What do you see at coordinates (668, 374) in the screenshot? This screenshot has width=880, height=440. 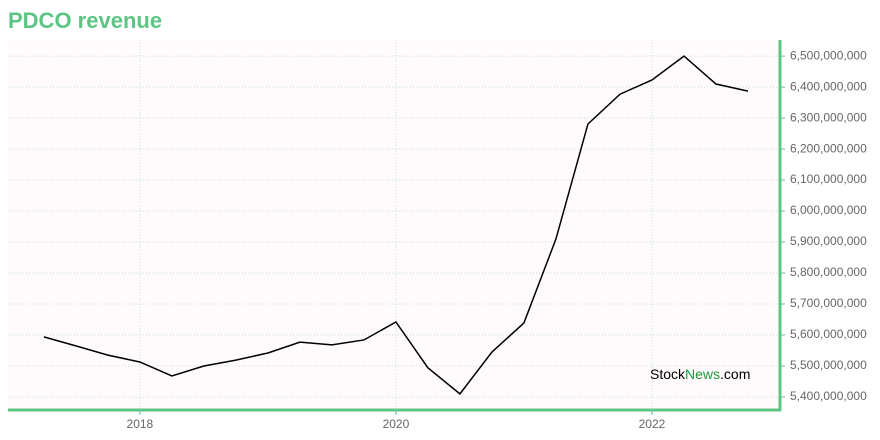 I see `watermark-part: Stock` at bounding box center [668, 374].